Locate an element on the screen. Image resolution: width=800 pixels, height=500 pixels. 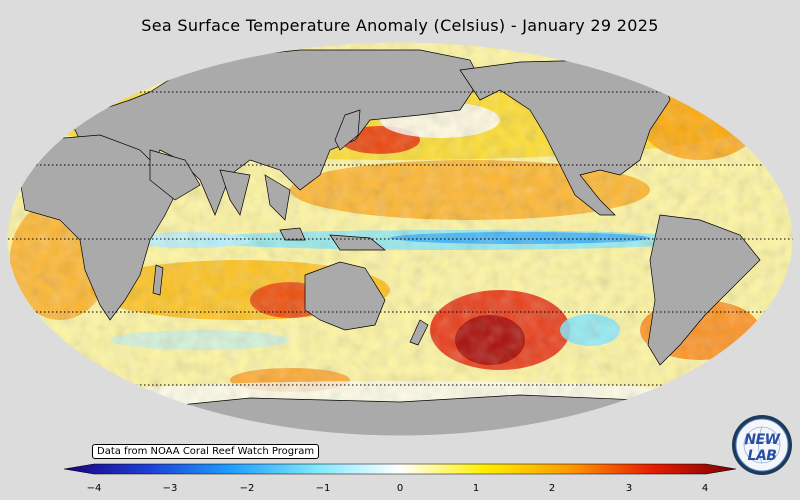
tick-label: −1 is located at coordinates (323, 488).